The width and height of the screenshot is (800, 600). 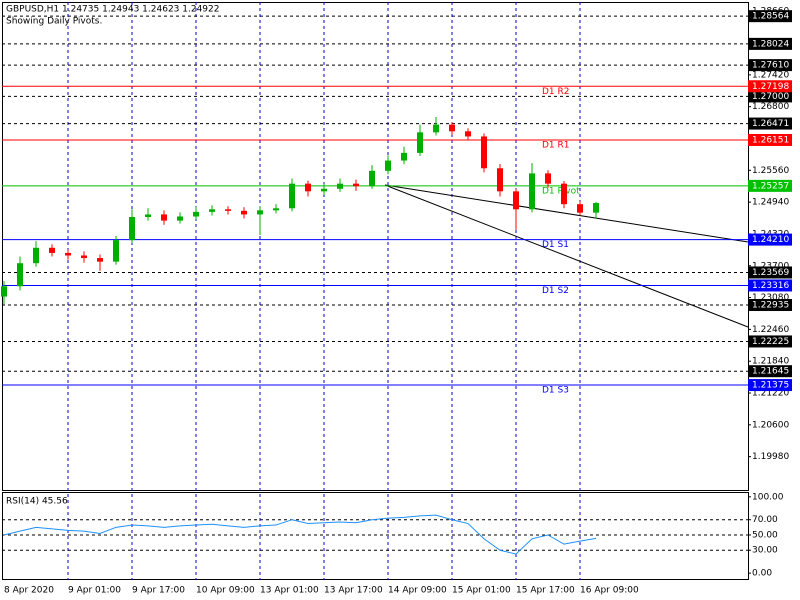 I want to click on x-tick-label: 8 Apr 2020, so click(x=29, y=591).